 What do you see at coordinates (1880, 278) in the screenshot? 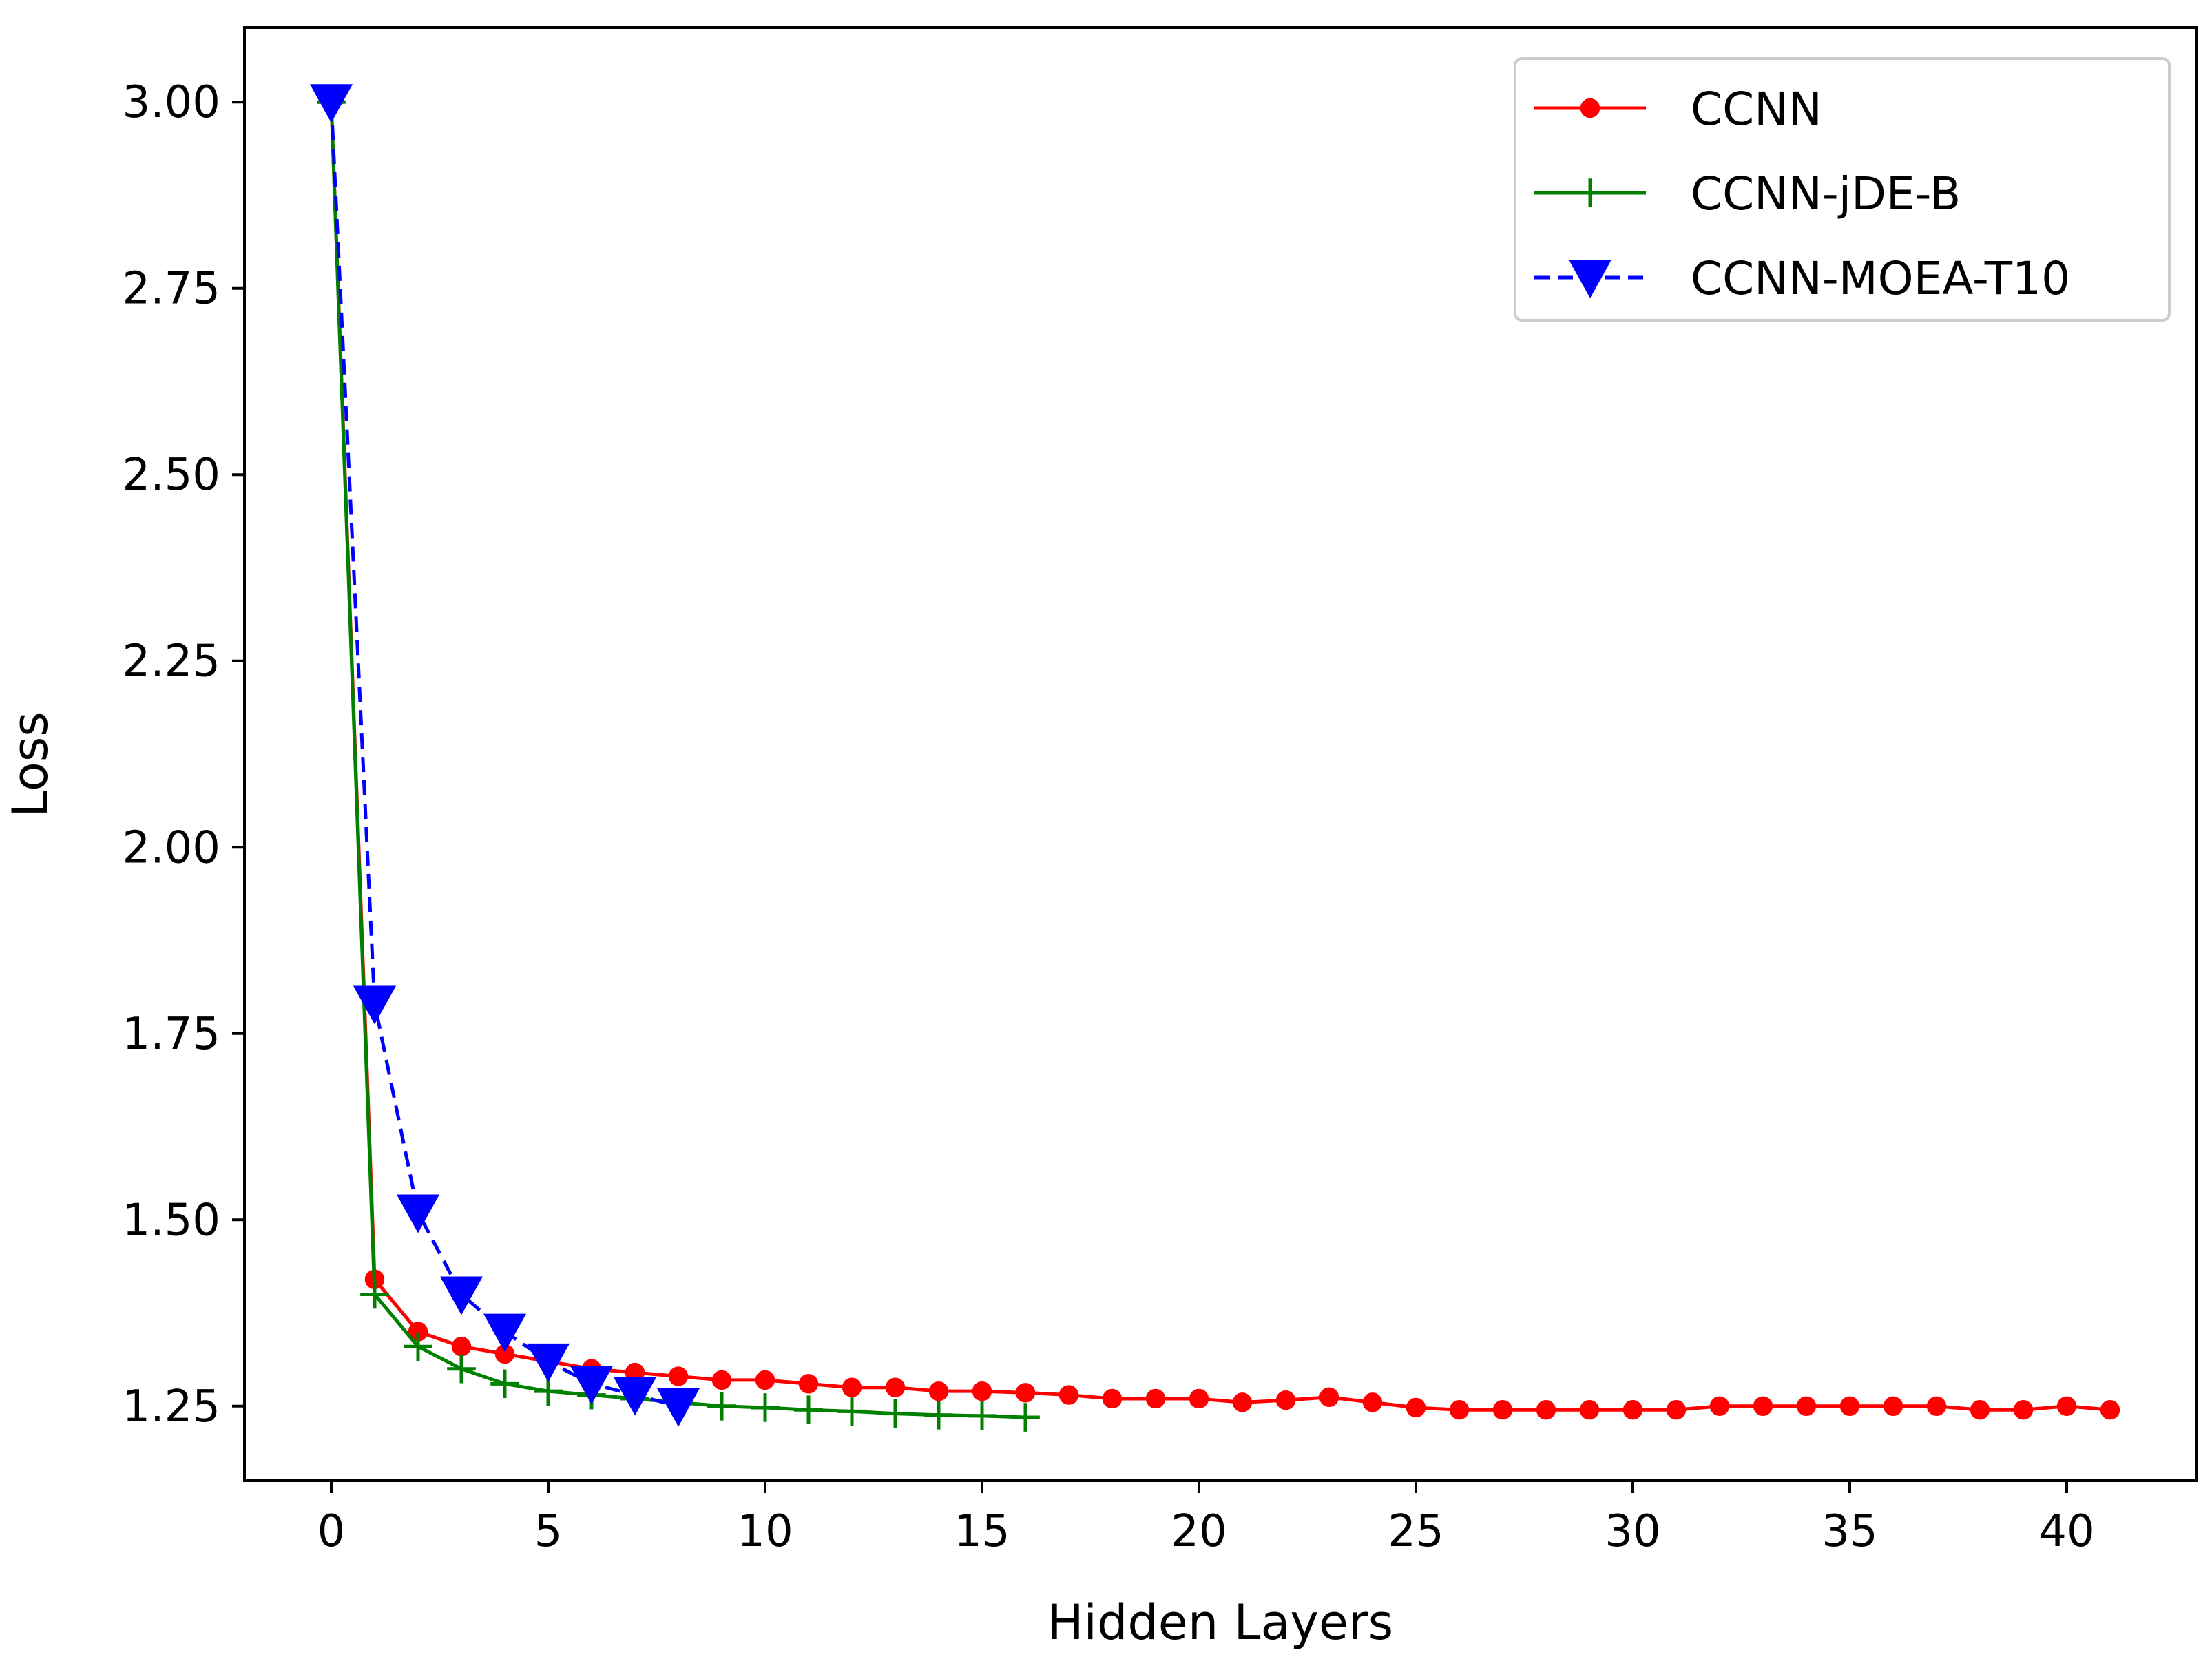
I see `legend-label: CCNN-MOEA-T10` at bounding box center [1880, 278].